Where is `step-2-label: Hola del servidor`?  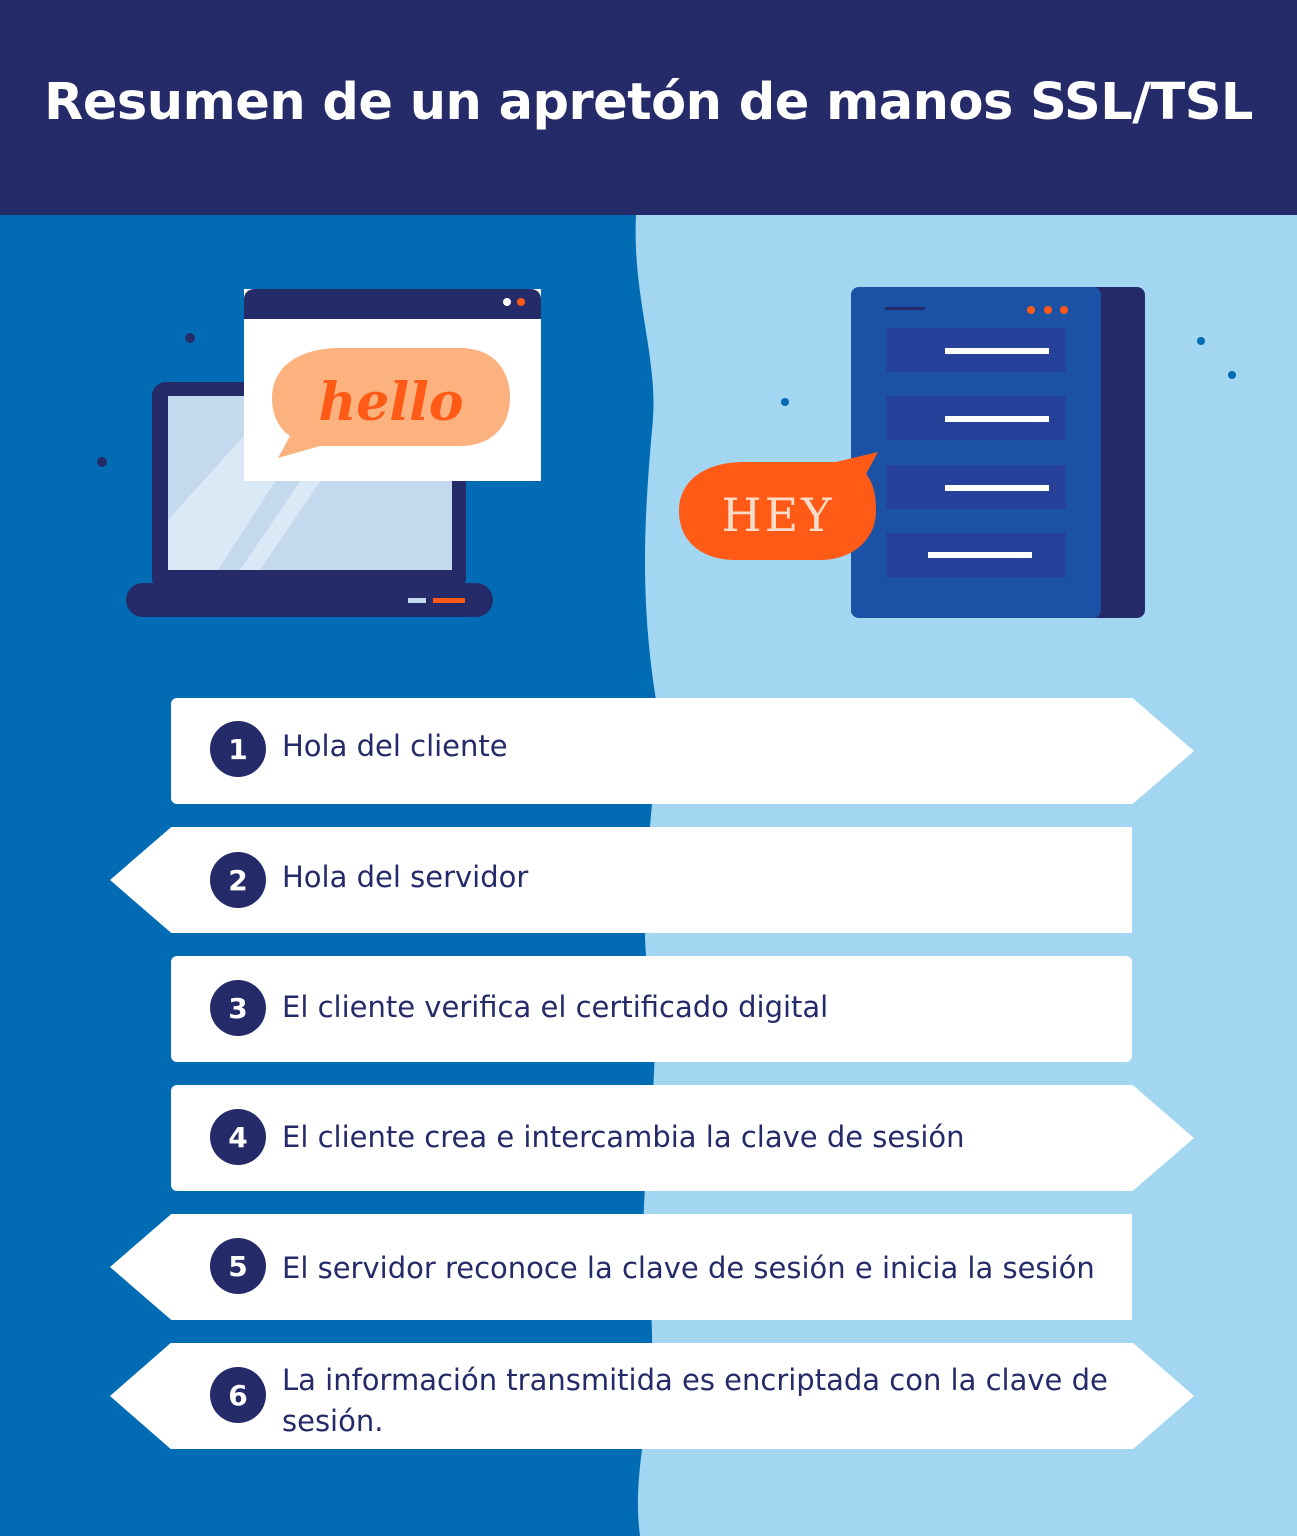
step-2-label: Hola del servidor is located at coordinates (405, 877).